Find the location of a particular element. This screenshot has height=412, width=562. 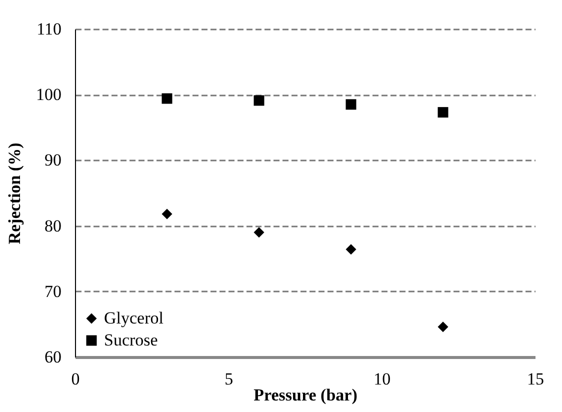

y-axis-title: Rejection (%) is located at coordinates (14, 193).